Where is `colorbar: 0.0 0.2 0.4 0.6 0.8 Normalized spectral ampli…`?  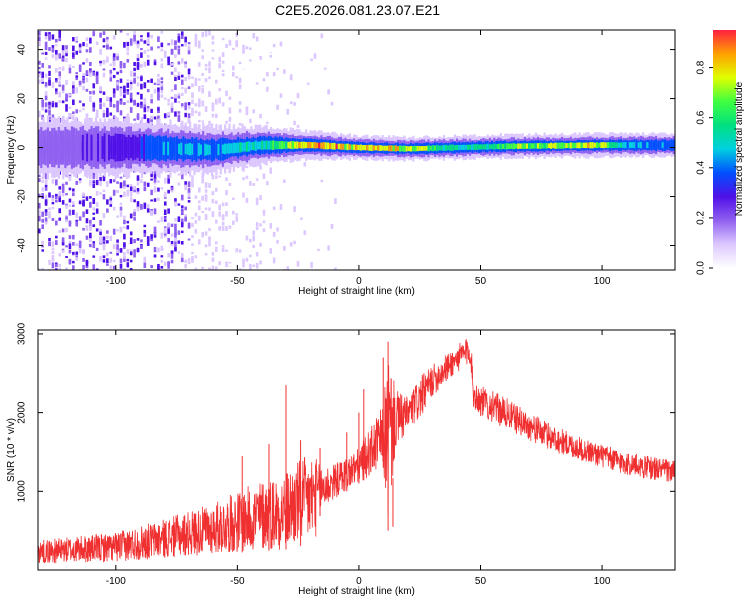
colorbar: 0.0 0.2 0.4 0.6 0.8 Normalized spectral ampli… is located at coordinates (720, 152).